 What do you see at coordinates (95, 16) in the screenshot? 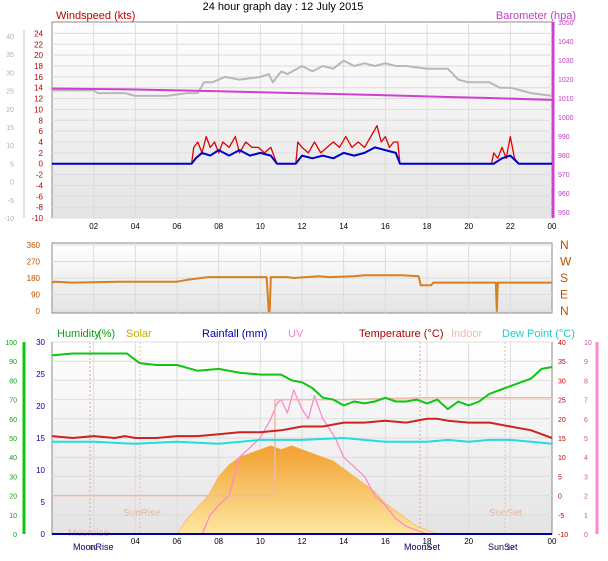
I see `windspeed-axis-title: Windspeed (kts)` at bounding box center [95, 16].